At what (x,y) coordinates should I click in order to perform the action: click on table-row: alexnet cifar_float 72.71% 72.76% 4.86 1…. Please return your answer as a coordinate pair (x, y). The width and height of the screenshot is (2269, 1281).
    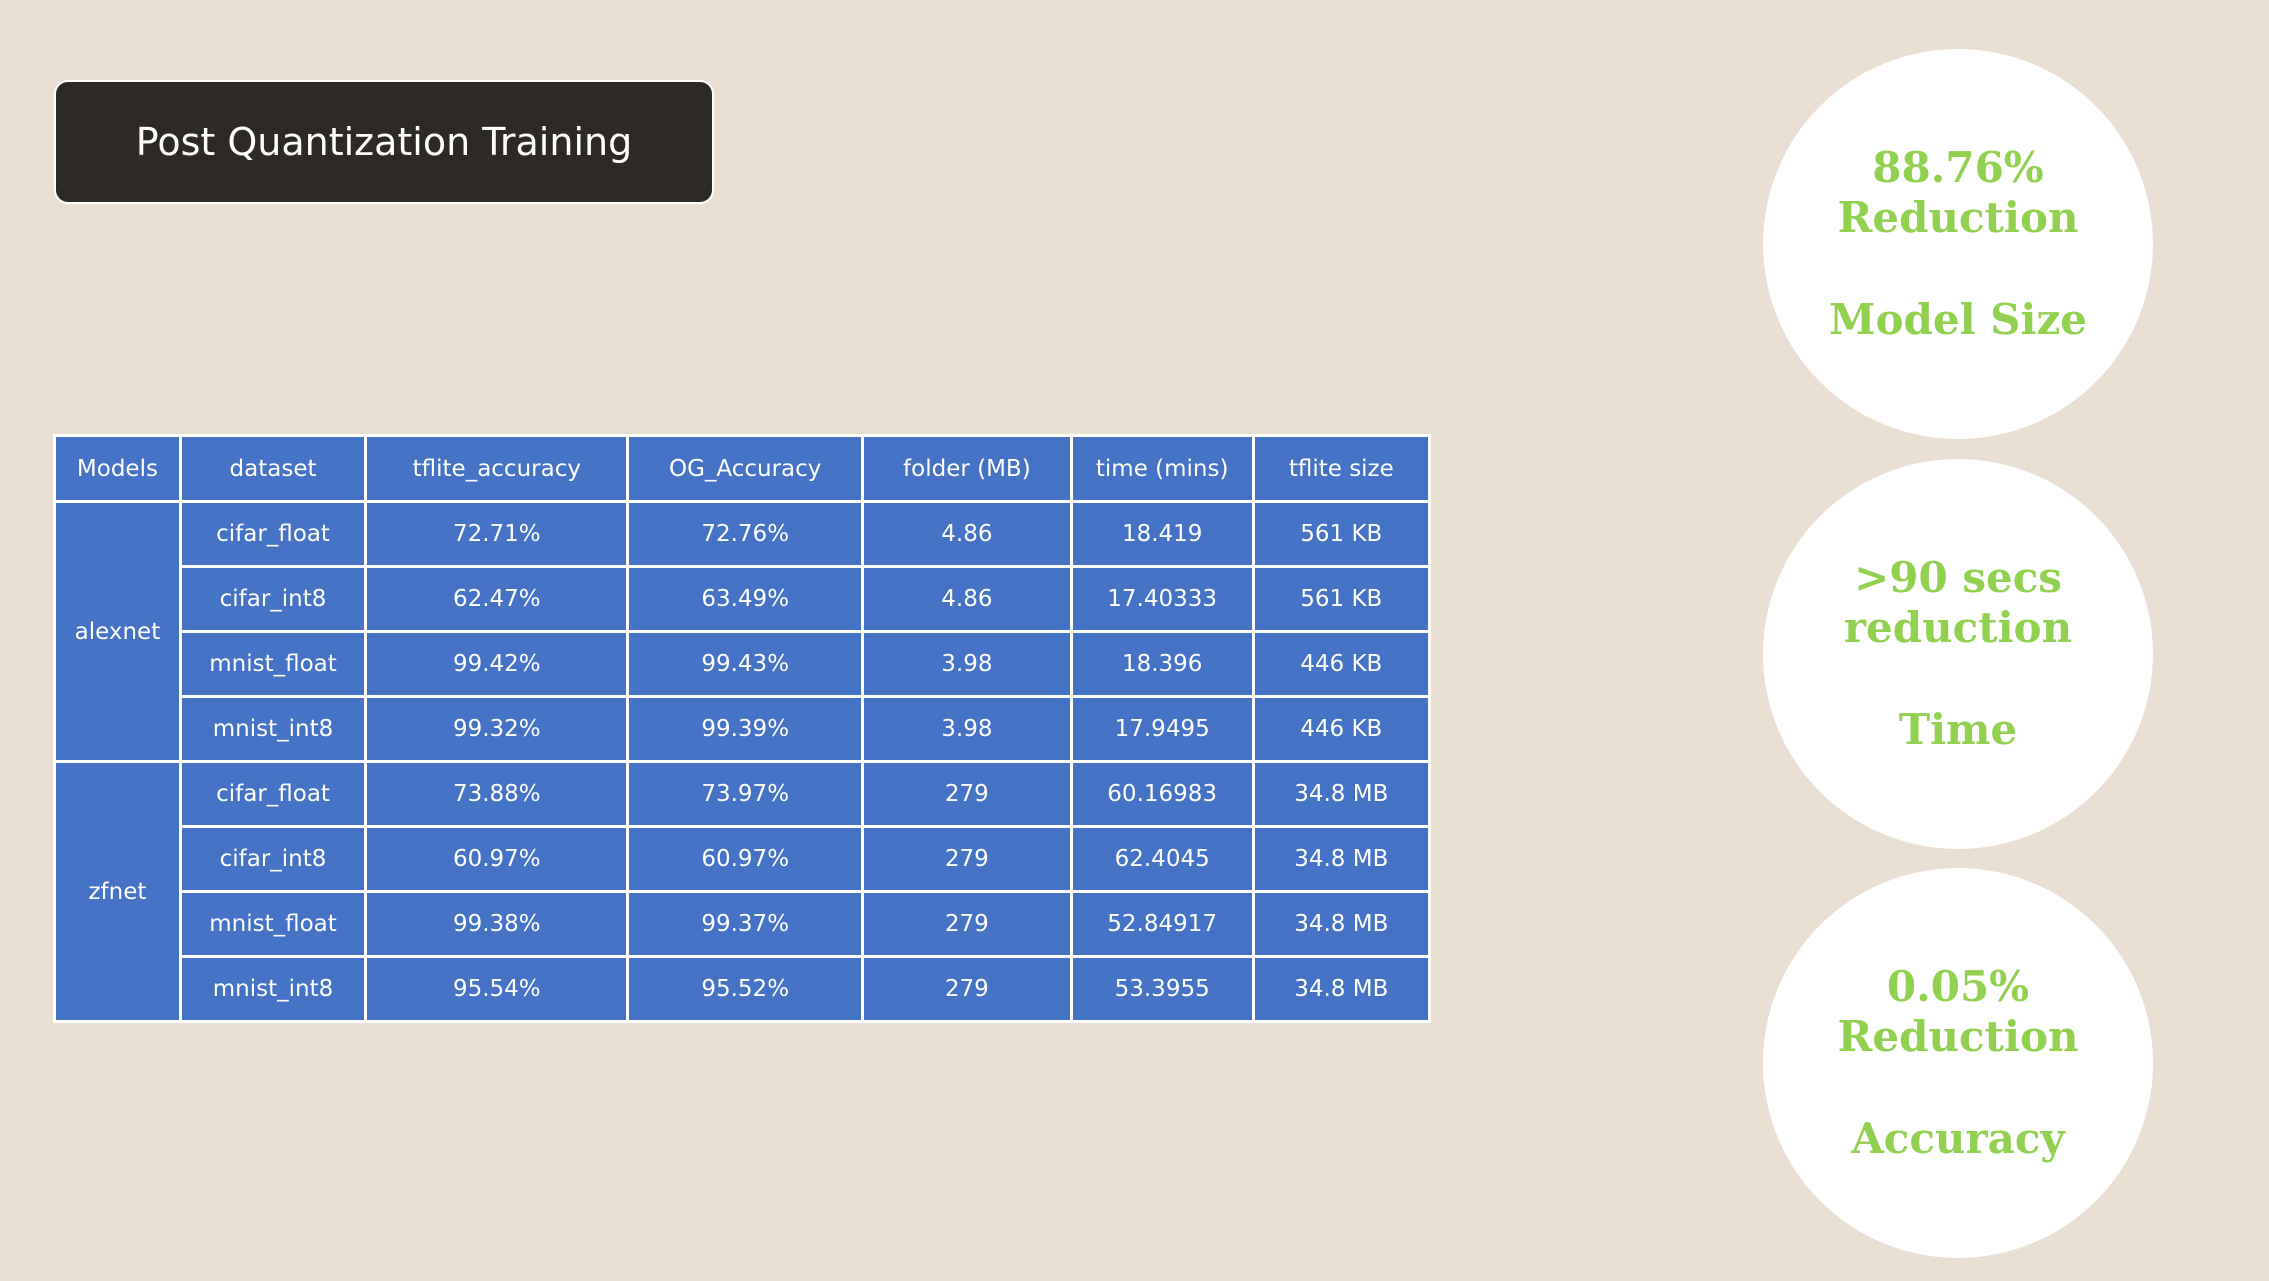
    Looking at the image, I should click on (742, 631).